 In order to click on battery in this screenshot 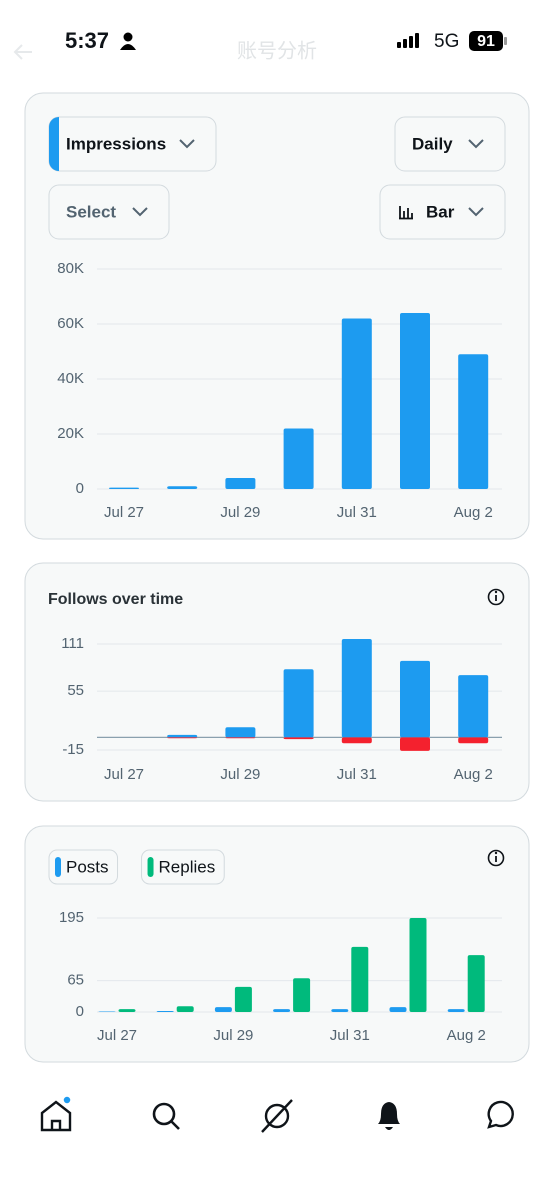, I will do `click(486, 41)`.